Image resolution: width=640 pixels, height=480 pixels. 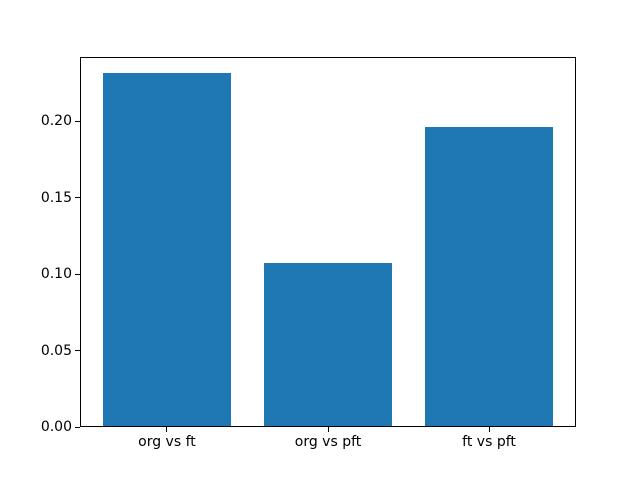 I want to click on bar-org-vs-ft, so click(x=167, y=249).